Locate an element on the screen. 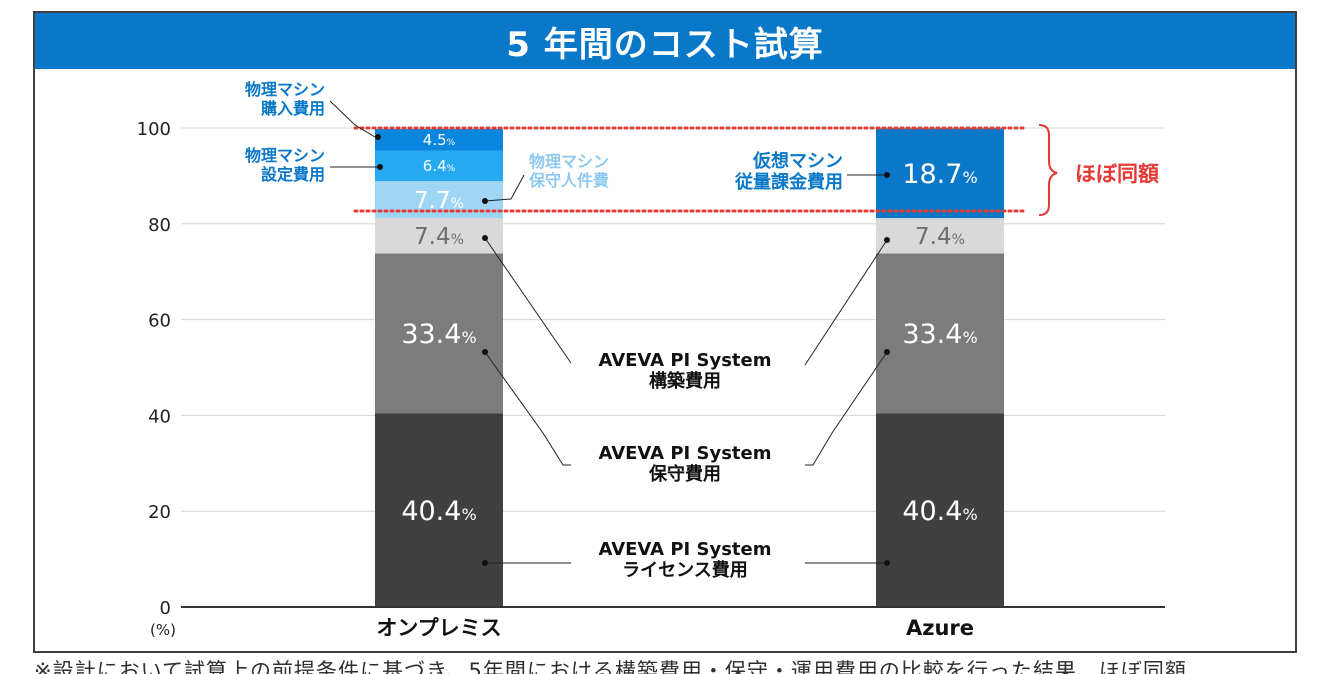 The width and height of the screenshot is (1326, 674). annotation-aveva-license: AVEVA PI System ライセンス費用 is located at coordinates (685, 560).